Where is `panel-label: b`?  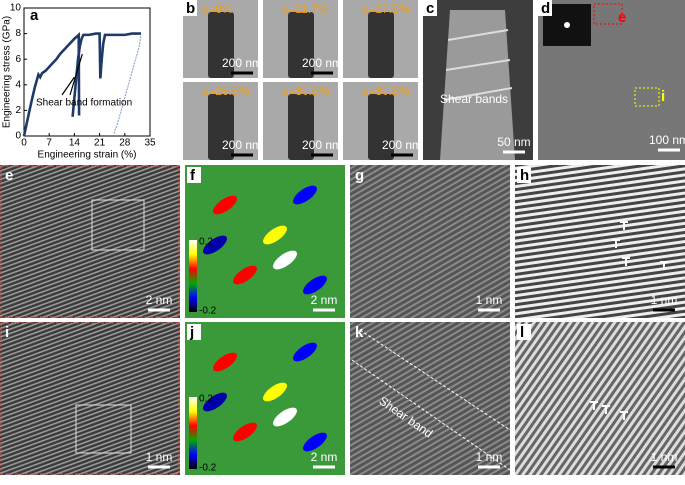 panel-label: b is located at coordinates (190, 8).